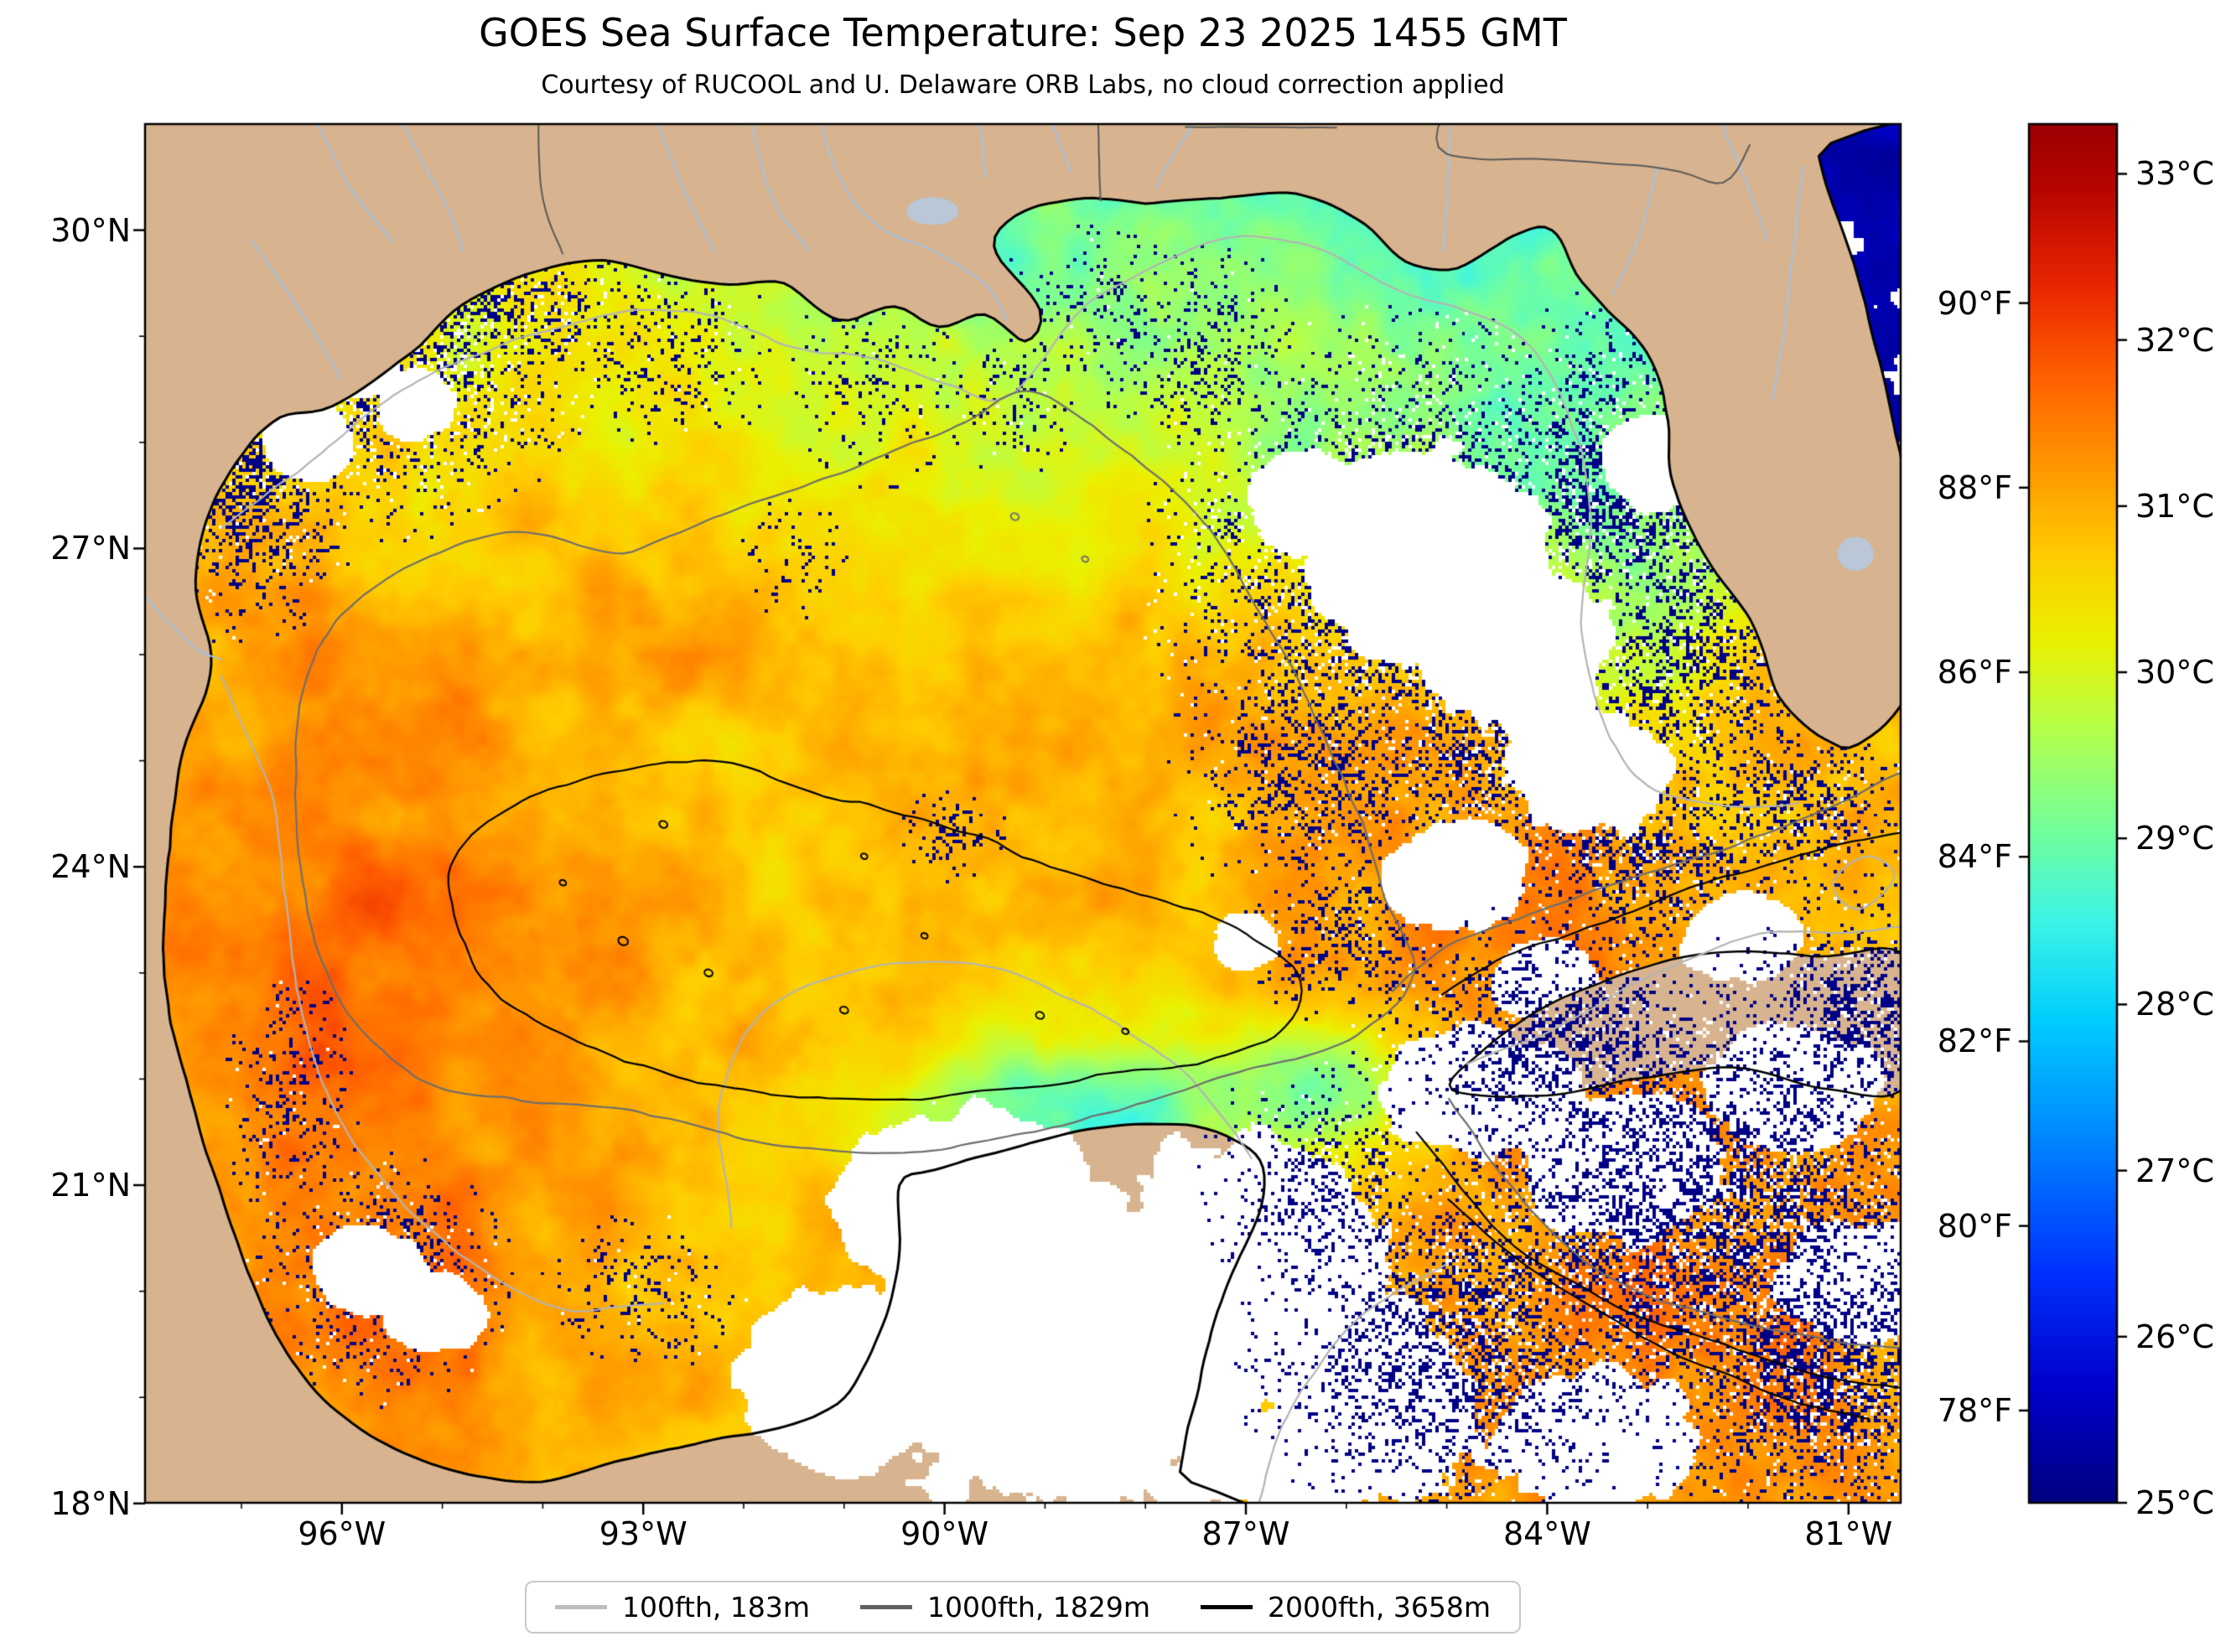  Describe the element at coordinates (643, 1533) in the screenshot. I see `x-axis-tick-label: 93°W` at that location.